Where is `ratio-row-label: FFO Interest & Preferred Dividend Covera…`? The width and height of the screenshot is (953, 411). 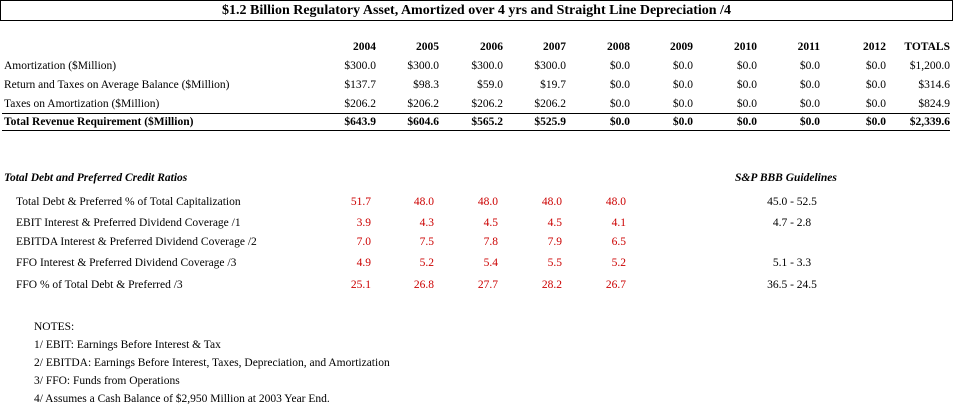 ratio-row-label: FFO Interest & Preferred Dividend Covera… is located at coordinates (126, 263).